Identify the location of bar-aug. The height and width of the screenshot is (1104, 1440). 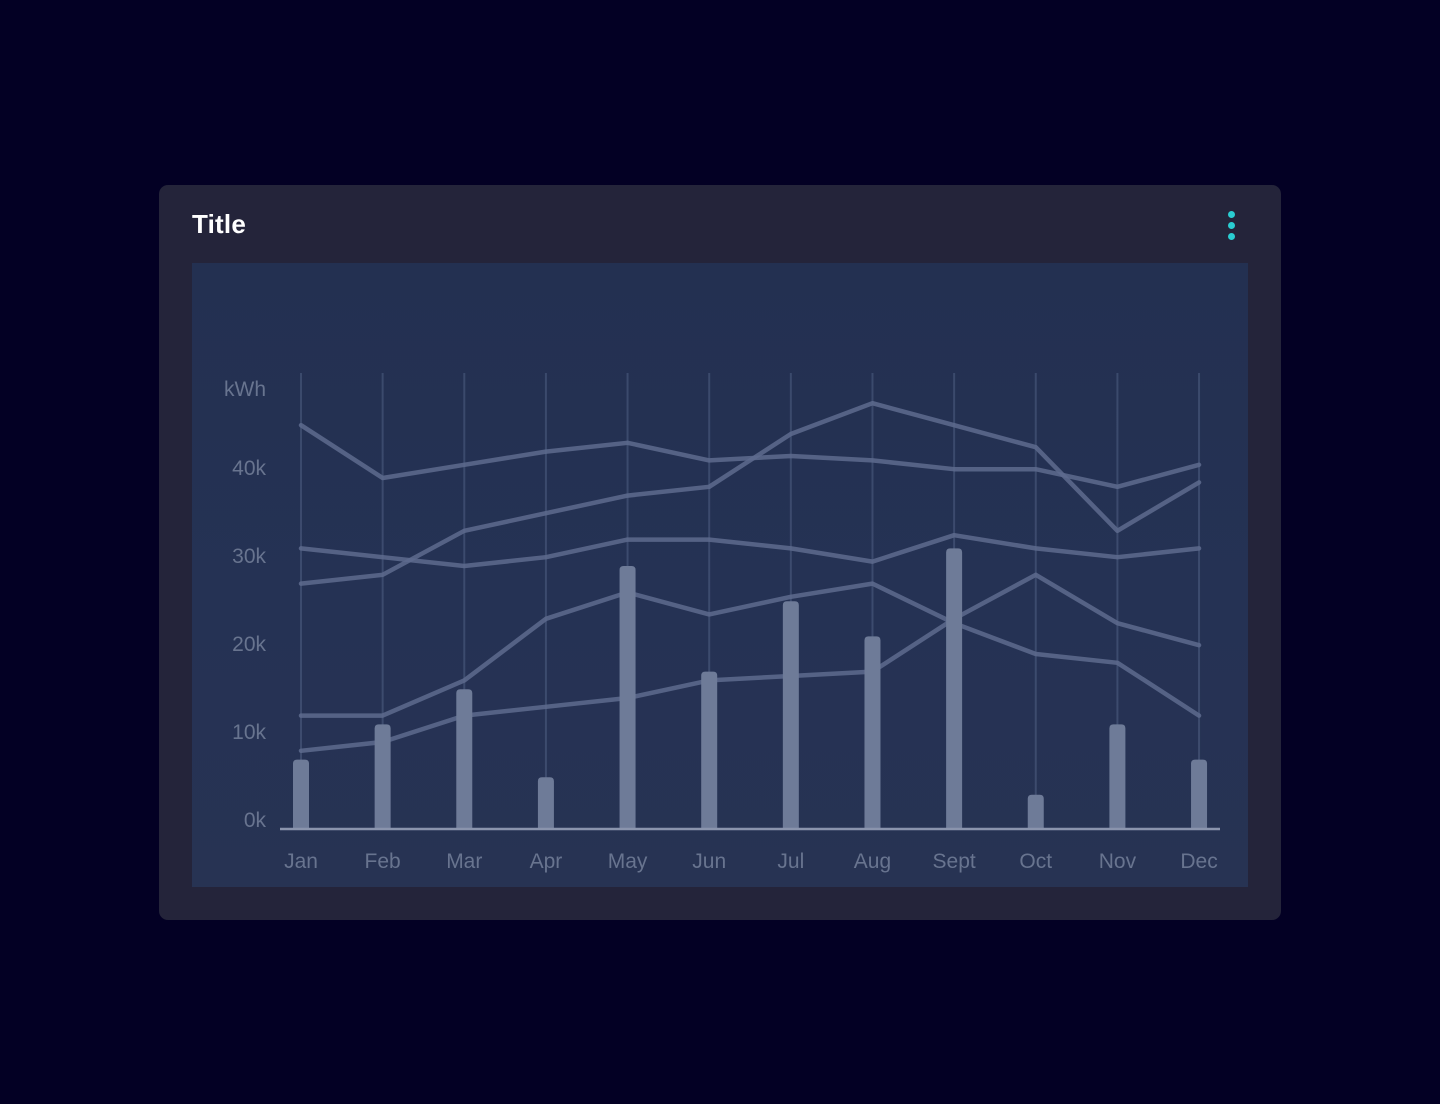
(872, 733).